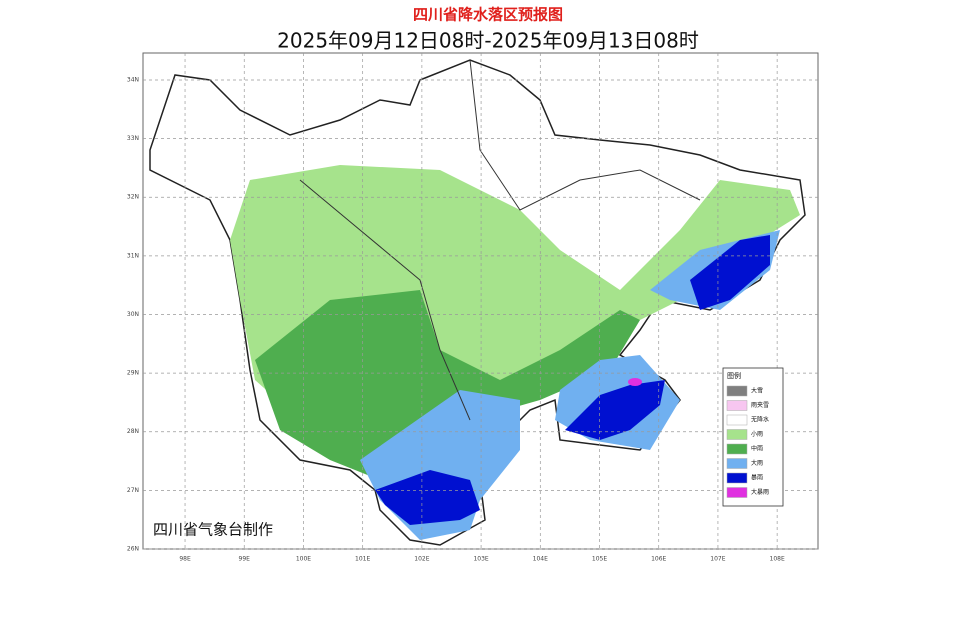 This screenshot has height=634, width=976. I want to click on lat-tick-label: 34N, so click(133, 79).